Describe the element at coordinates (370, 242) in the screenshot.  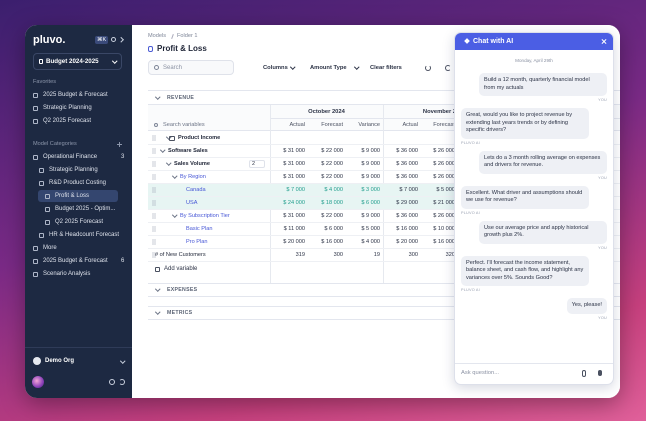
I see `cell-value: $ 4 000` at that location.